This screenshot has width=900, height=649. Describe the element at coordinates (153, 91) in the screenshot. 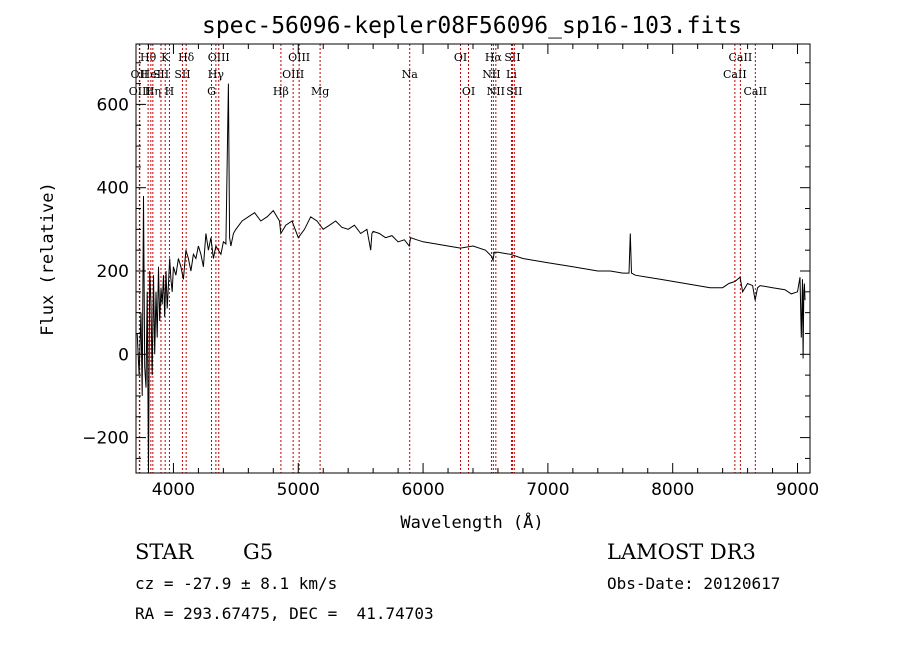

I see `emission-line-label-4: Hη` at that location.